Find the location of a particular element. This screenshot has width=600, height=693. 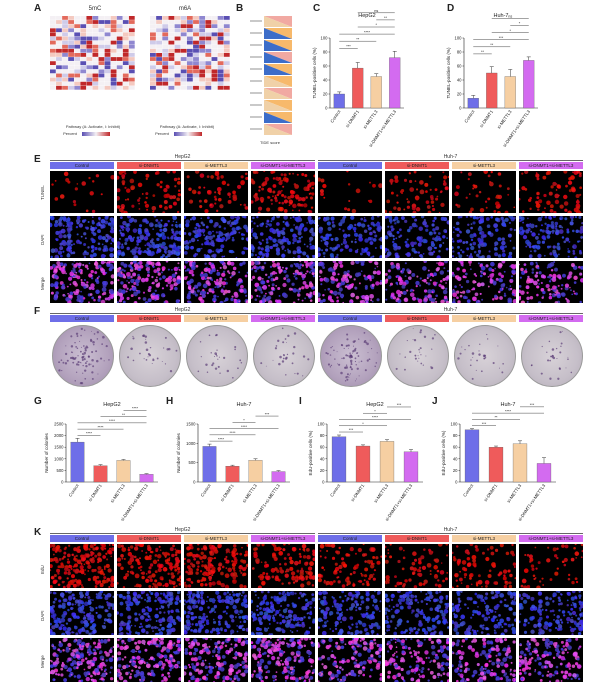

colony-dish is located at coordinates (150, 356).